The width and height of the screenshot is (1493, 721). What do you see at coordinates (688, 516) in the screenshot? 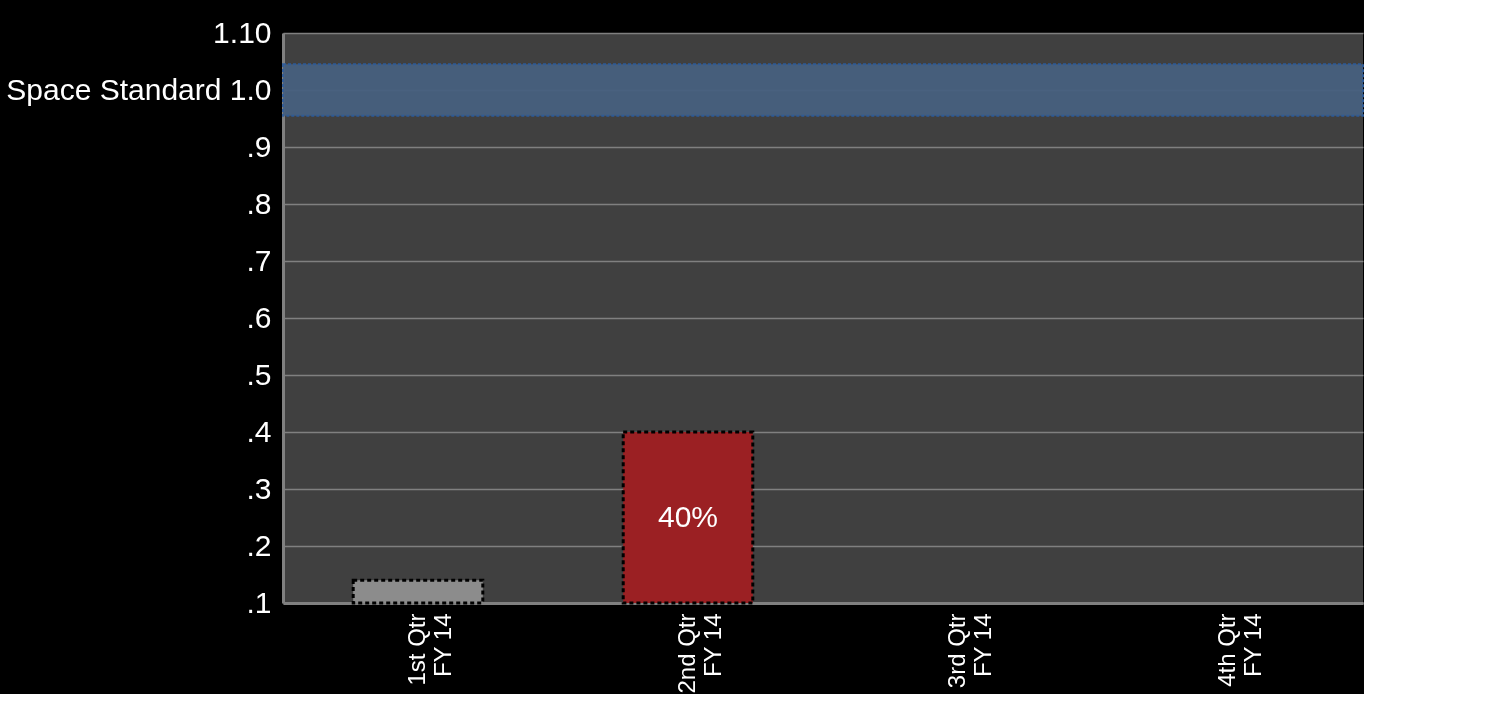
I see `data-label: 40%` at bounding box center [688, 516].